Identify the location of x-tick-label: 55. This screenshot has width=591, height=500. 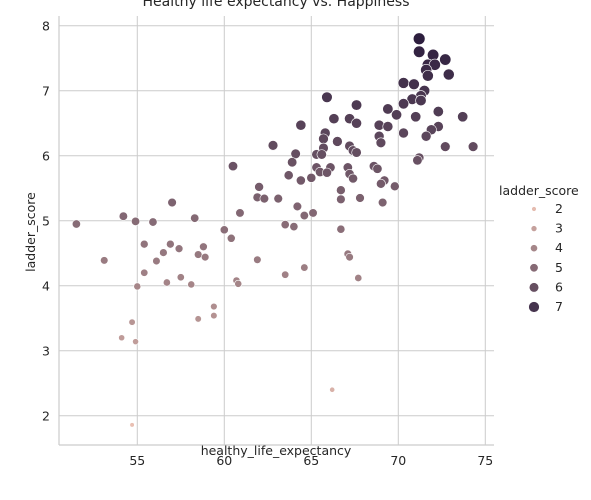
(137, 460).